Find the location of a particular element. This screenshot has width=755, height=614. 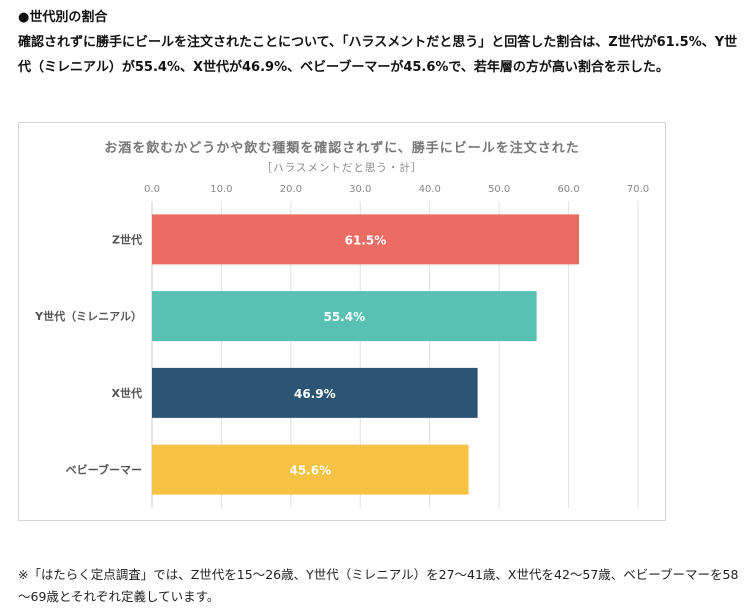

data-label: 61.5% is located at coordinates (366, 240).